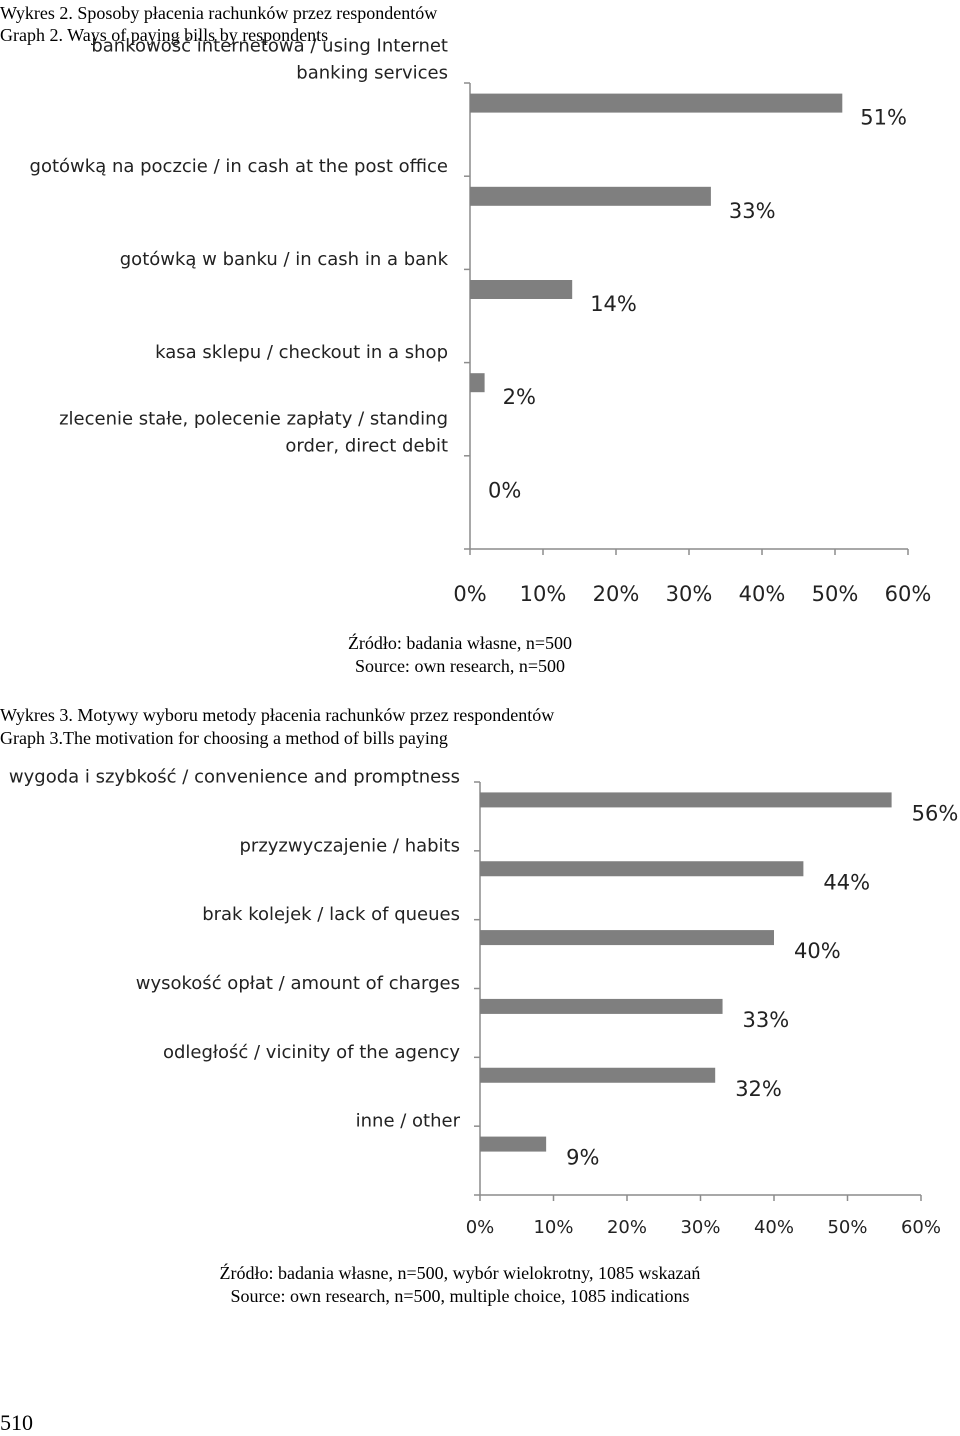 This screenshot has width=960, height=1436. Describe the element at coordinates (504, 490) in the screenshot. I see `data-label: 0%` at that location.